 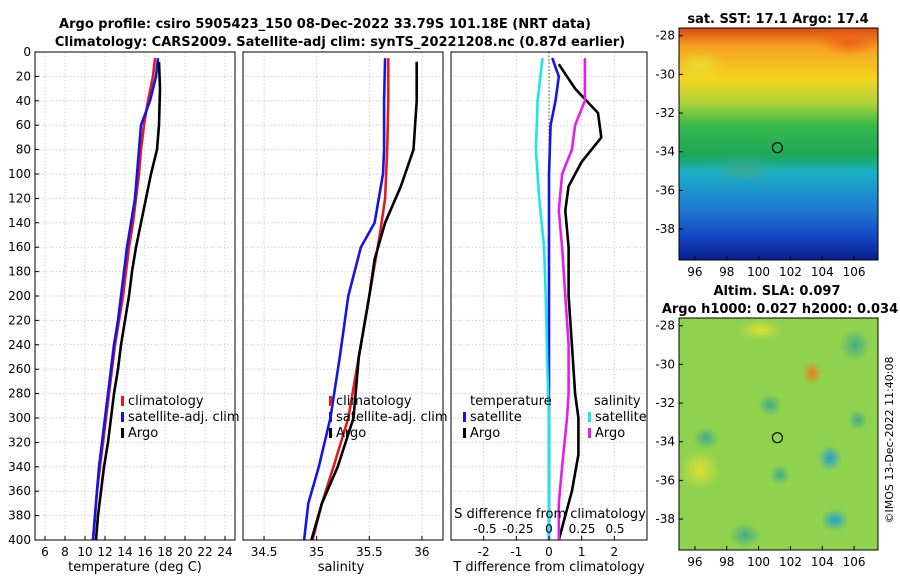 I want to click on x-tick-label: 24, so click(x=224, y=552).